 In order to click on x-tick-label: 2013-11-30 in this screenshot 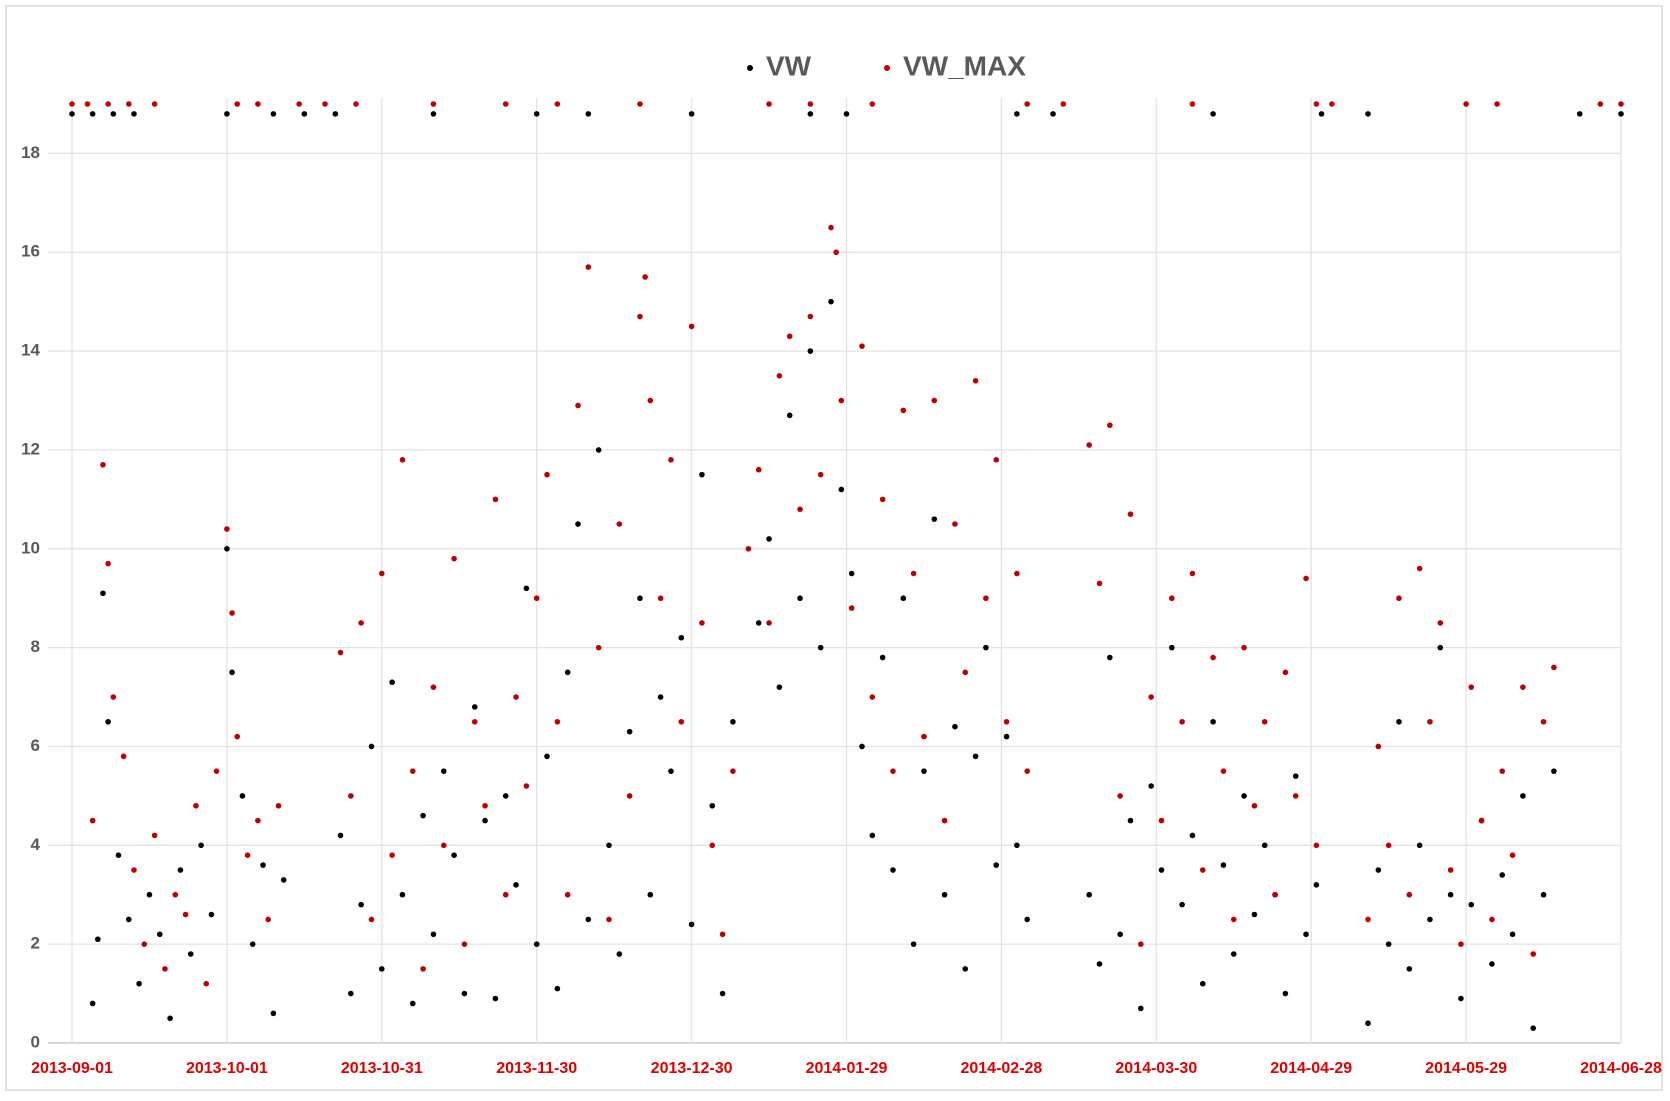, I will do `click(536, 1068)`.